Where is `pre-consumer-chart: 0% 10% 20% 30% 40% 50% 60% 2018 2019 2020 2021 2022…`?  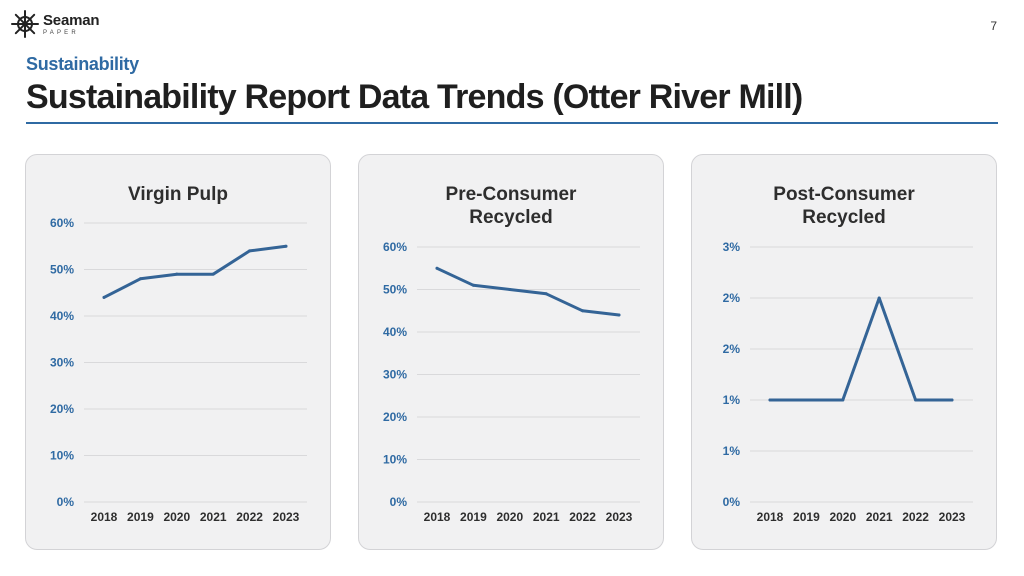 pre-consumer-chart: 0% 10% 20% 30% 40% 50% 60% 2018 2019 2020 2021 2022… is located at coordinates (511, 382).